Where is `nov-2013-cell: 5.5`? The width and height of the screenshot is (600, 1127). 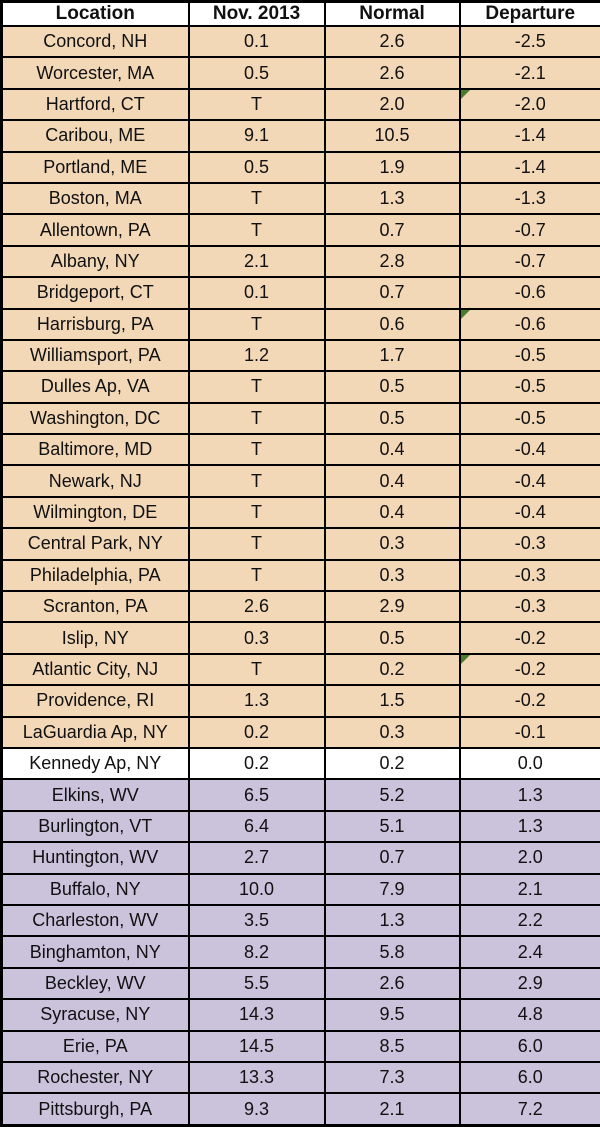 nov-2013-cell: 5.5 is located at coordinates (256, 983).